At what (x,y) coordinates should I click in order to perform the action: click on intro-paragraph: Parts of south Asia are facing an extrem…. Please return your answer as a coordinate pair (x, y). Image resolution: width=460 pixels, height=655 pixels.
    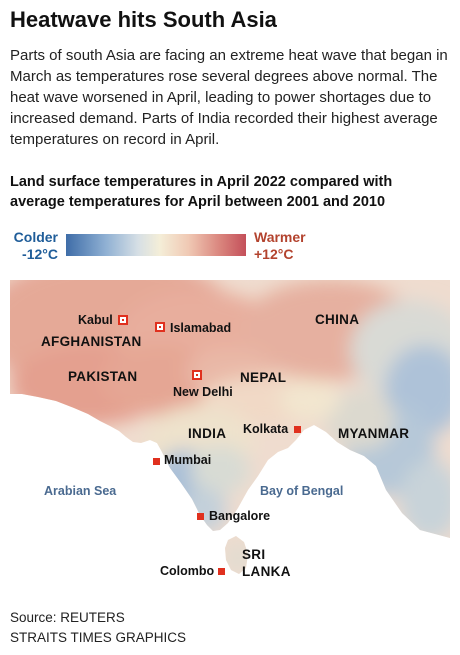
    Looking at the image, I should click on (229, 97).